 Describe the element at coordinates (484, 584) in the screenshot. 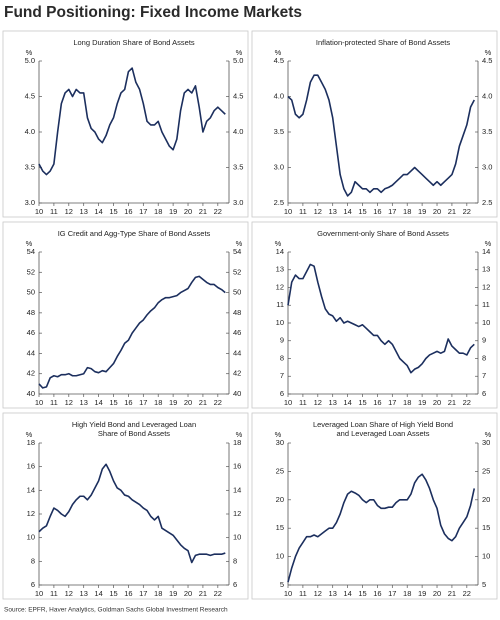

I see `y2-tick-label: 5` at that location.